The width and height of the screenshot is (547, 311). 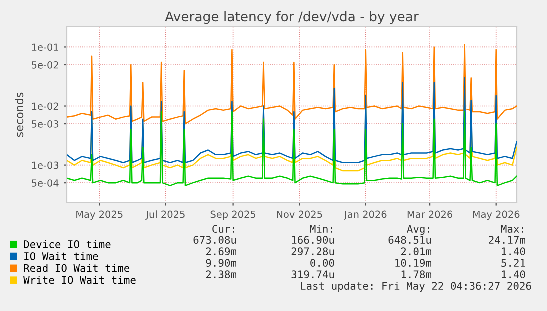 I want to click on text: 673.08u, so click(x=215, y=240).